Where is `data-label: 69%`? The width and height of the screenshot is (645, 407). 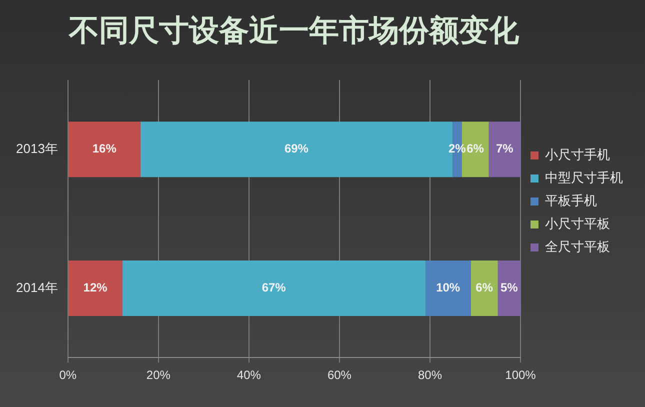 data-label: 69% is located at coordinates (296, 149).